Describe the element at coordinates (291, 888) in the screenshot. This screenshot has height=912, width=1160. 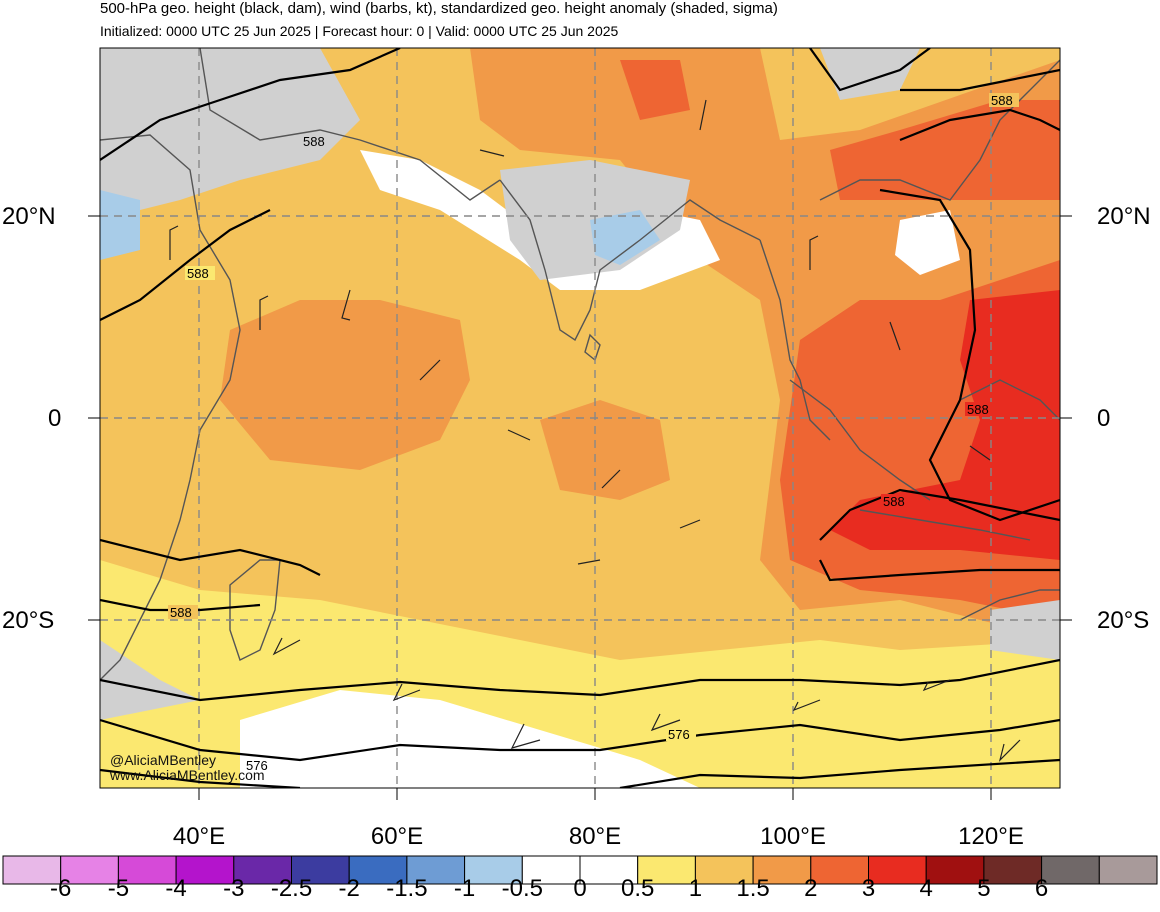
I see `colorbar-label: -2.5` at that location.